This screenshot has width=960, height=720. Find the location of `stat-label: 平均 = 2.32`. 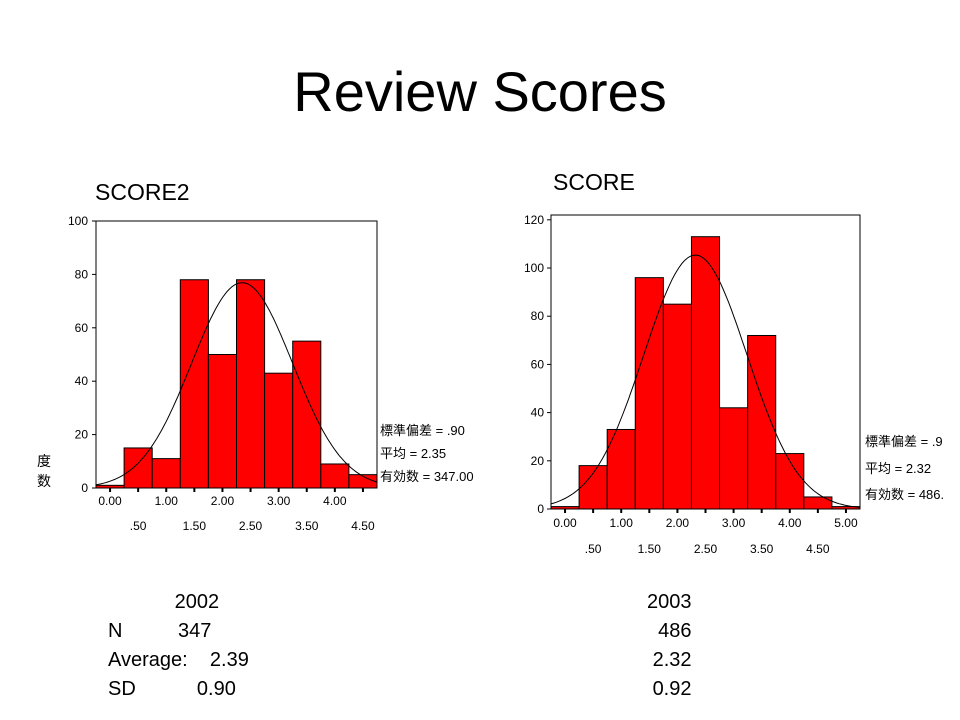

stat-label: 平均 = 2.32 is located at coordinates (898, 468).